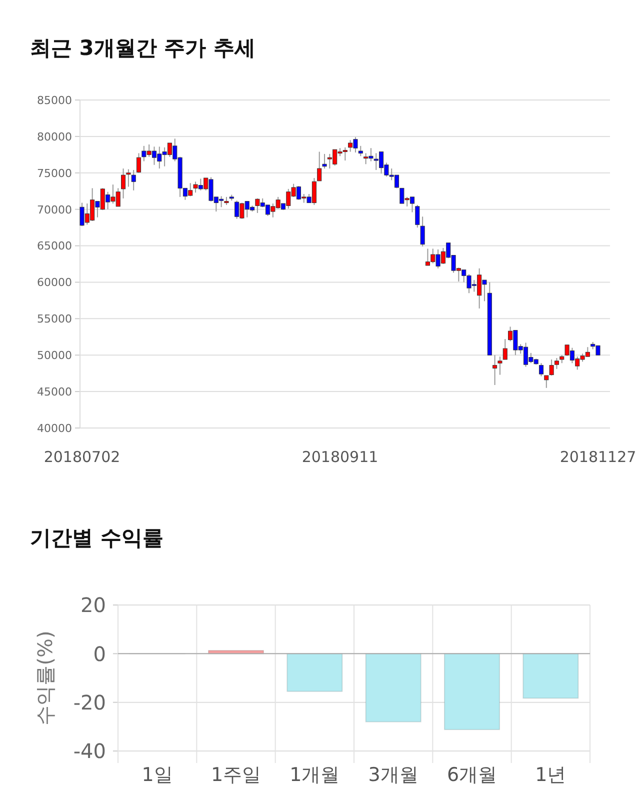 Image resolution: width=640 pixels, height=810 pixels. What do you see at coordinates (598, 457) in the screenshot?
I see `x-tick-label: 20181127` at bounding box center [598, 457].